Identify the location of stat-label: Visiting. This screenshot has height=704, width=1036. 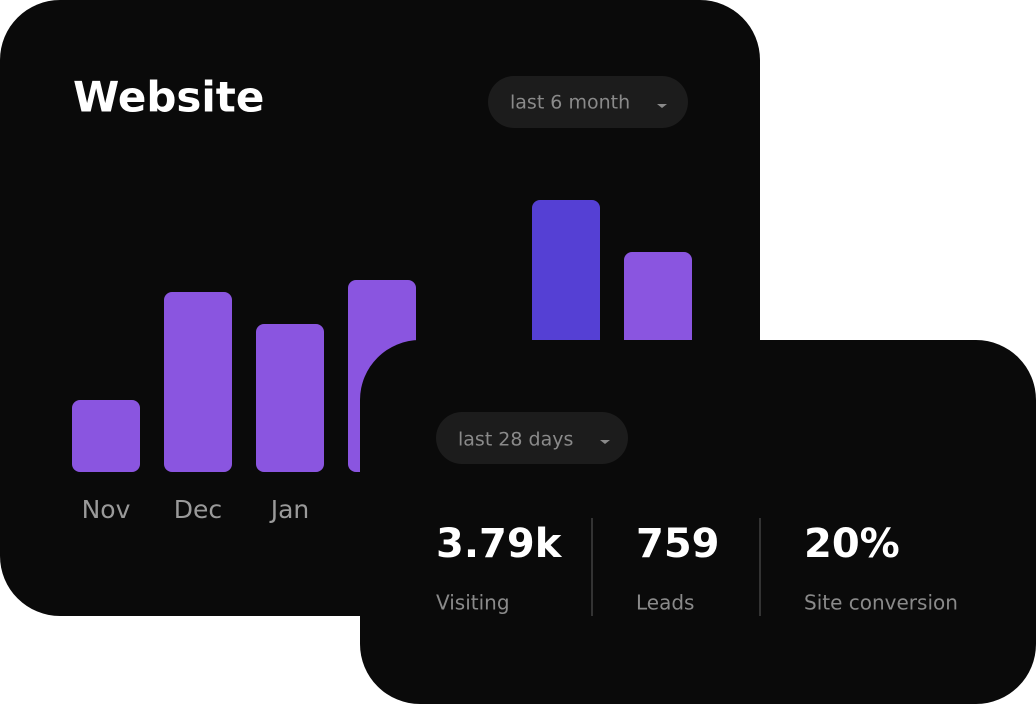
(473, 603).